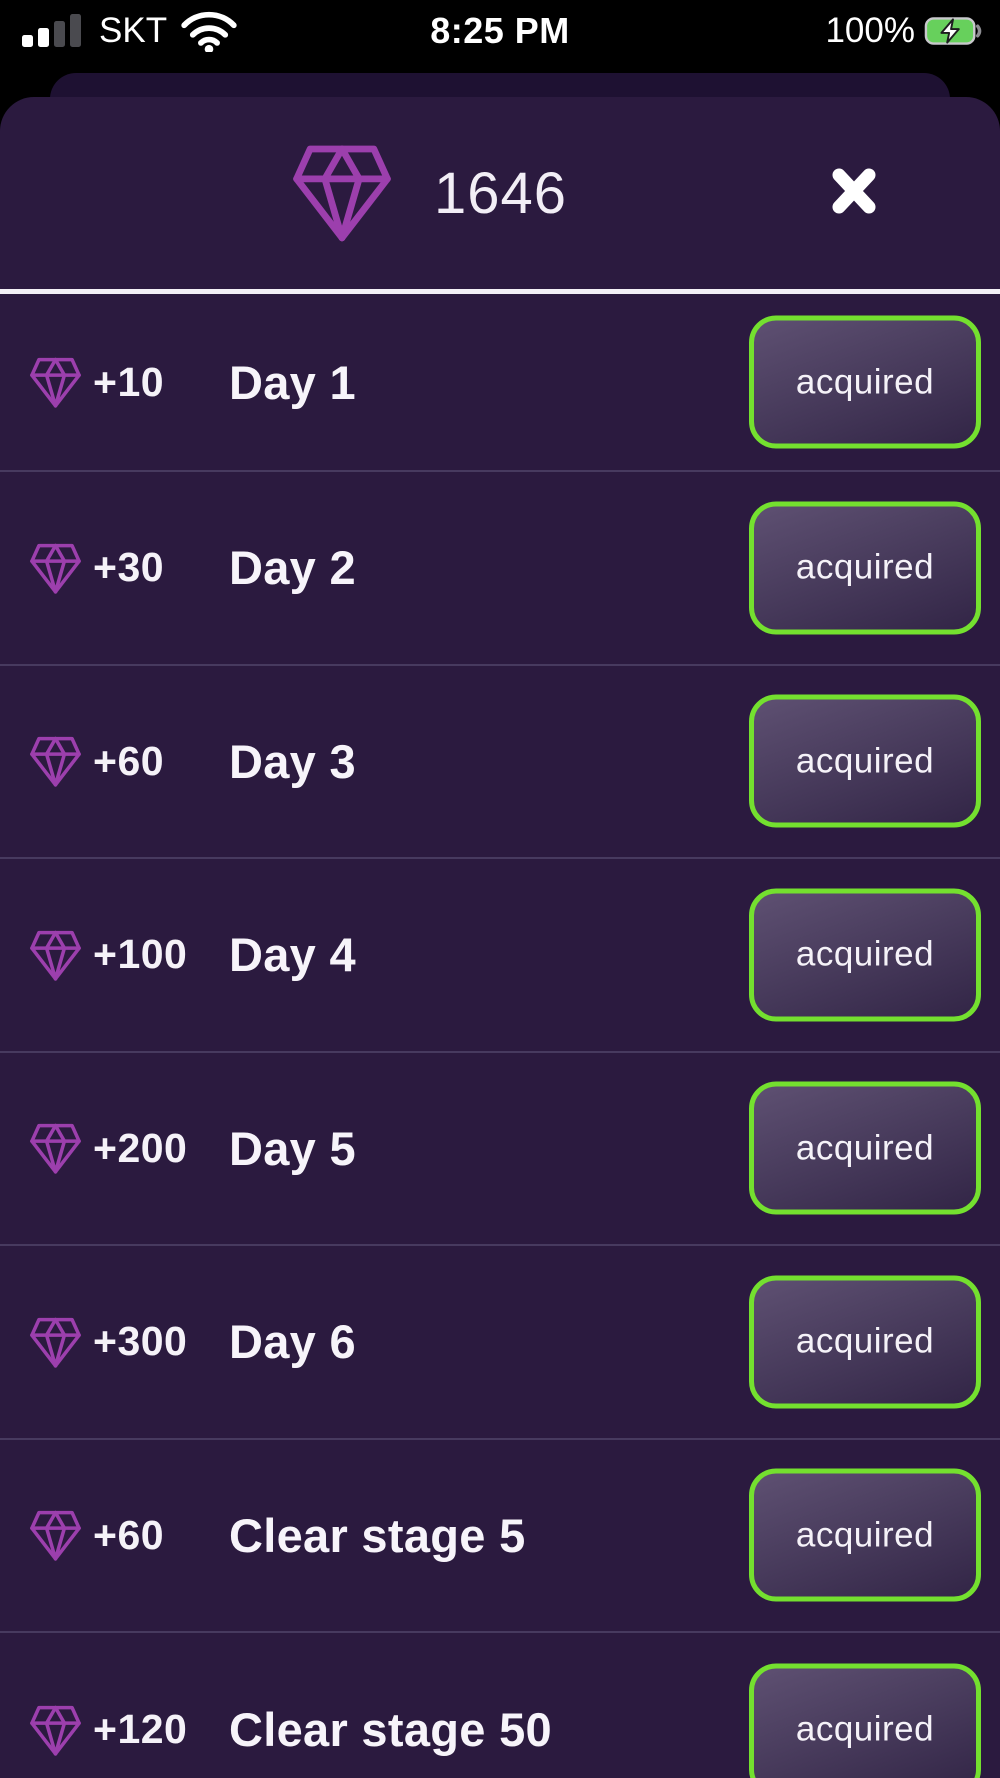 The height and width of the screenshot is (1778, 1000). What do you see at coordinates (129, 381) in the screenshot?
I see `reward-amount: +10` at bounding box center [129, 381].